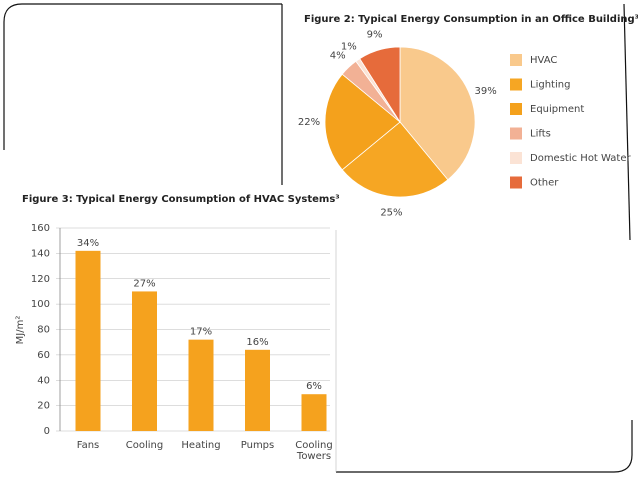  What do you see at coordinates (257, 342) in the screenshot?
I see `bar-annotation: 16%` at bounding box center [257, 342].